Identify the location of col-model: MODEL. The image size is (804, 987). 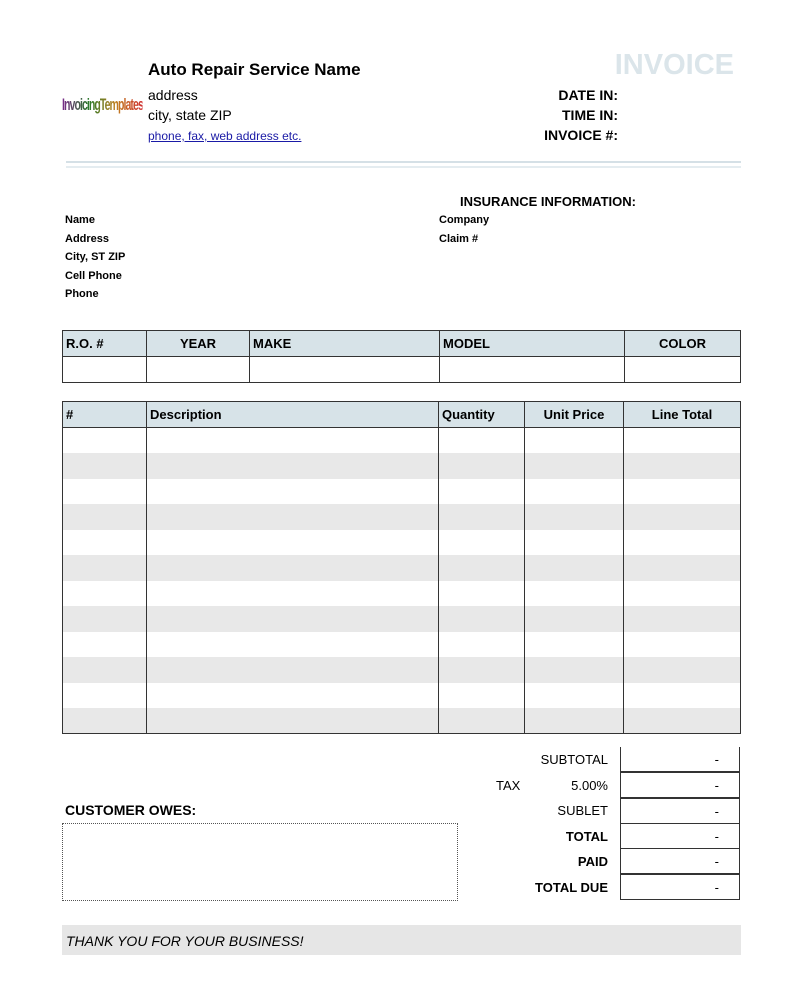
(532, 343).